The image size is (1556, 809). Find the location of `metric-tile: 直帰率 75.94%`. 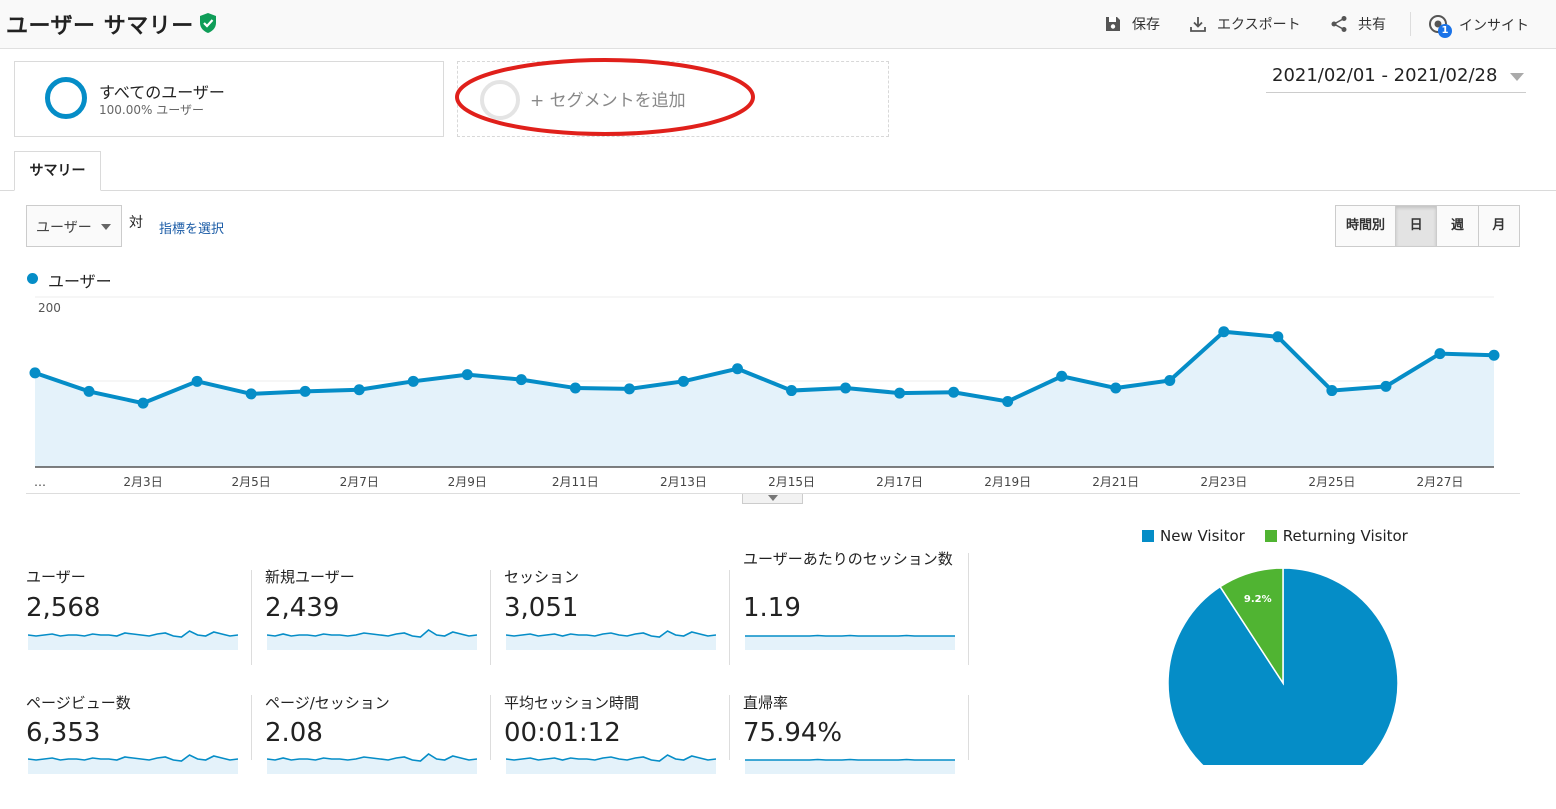

metric-tile: 直帰率 75.94% is located at coordinates (853, 751).